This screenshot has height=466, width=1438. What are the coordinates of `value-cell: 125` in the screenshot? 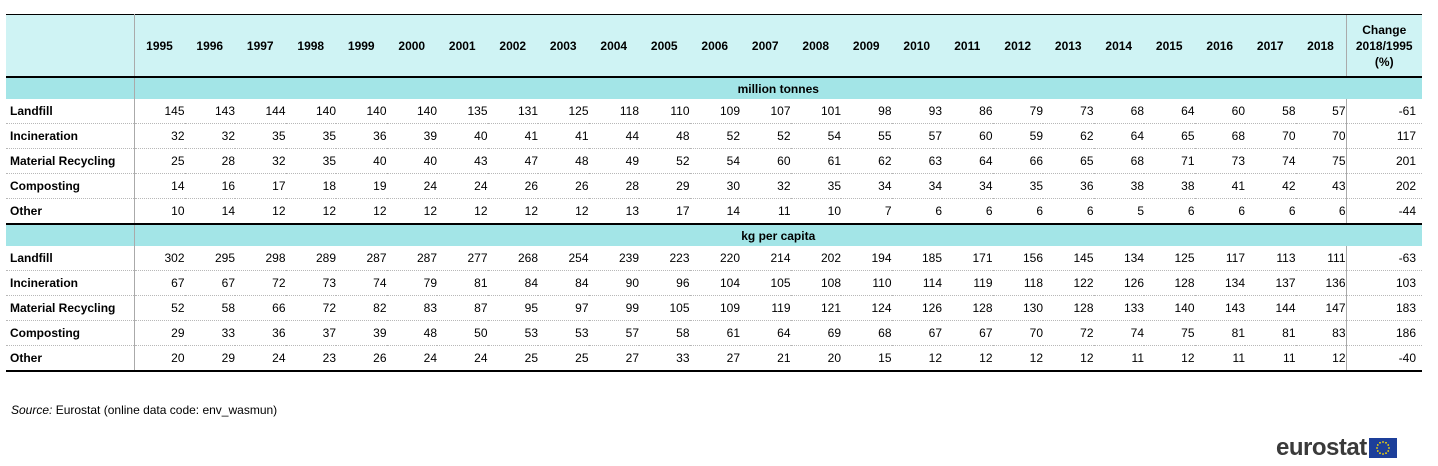 It's located at (1169, 258).